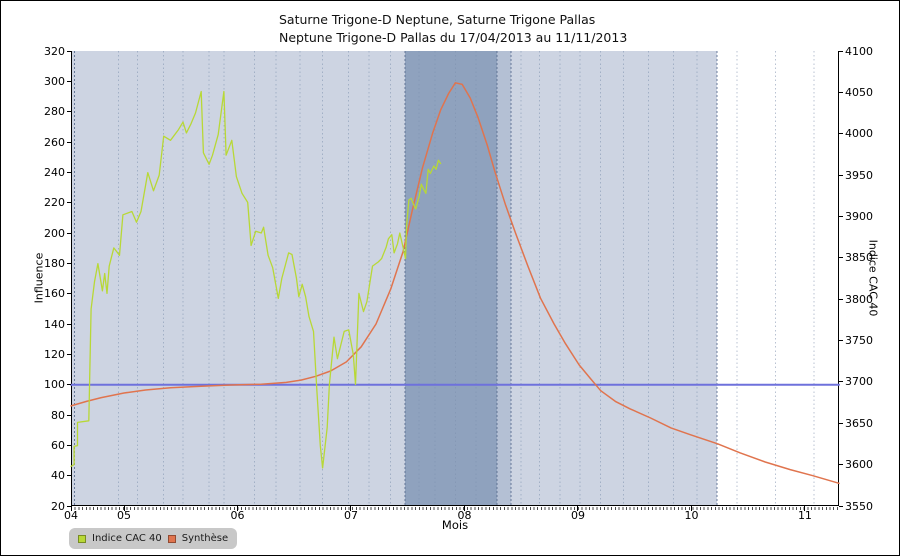 The height and width of the screenshot is (556, 900). What do you see at coordinates (237, 515) in the screenshot?
I see `month-tick-label: 06` at bounding box center [237, 515].